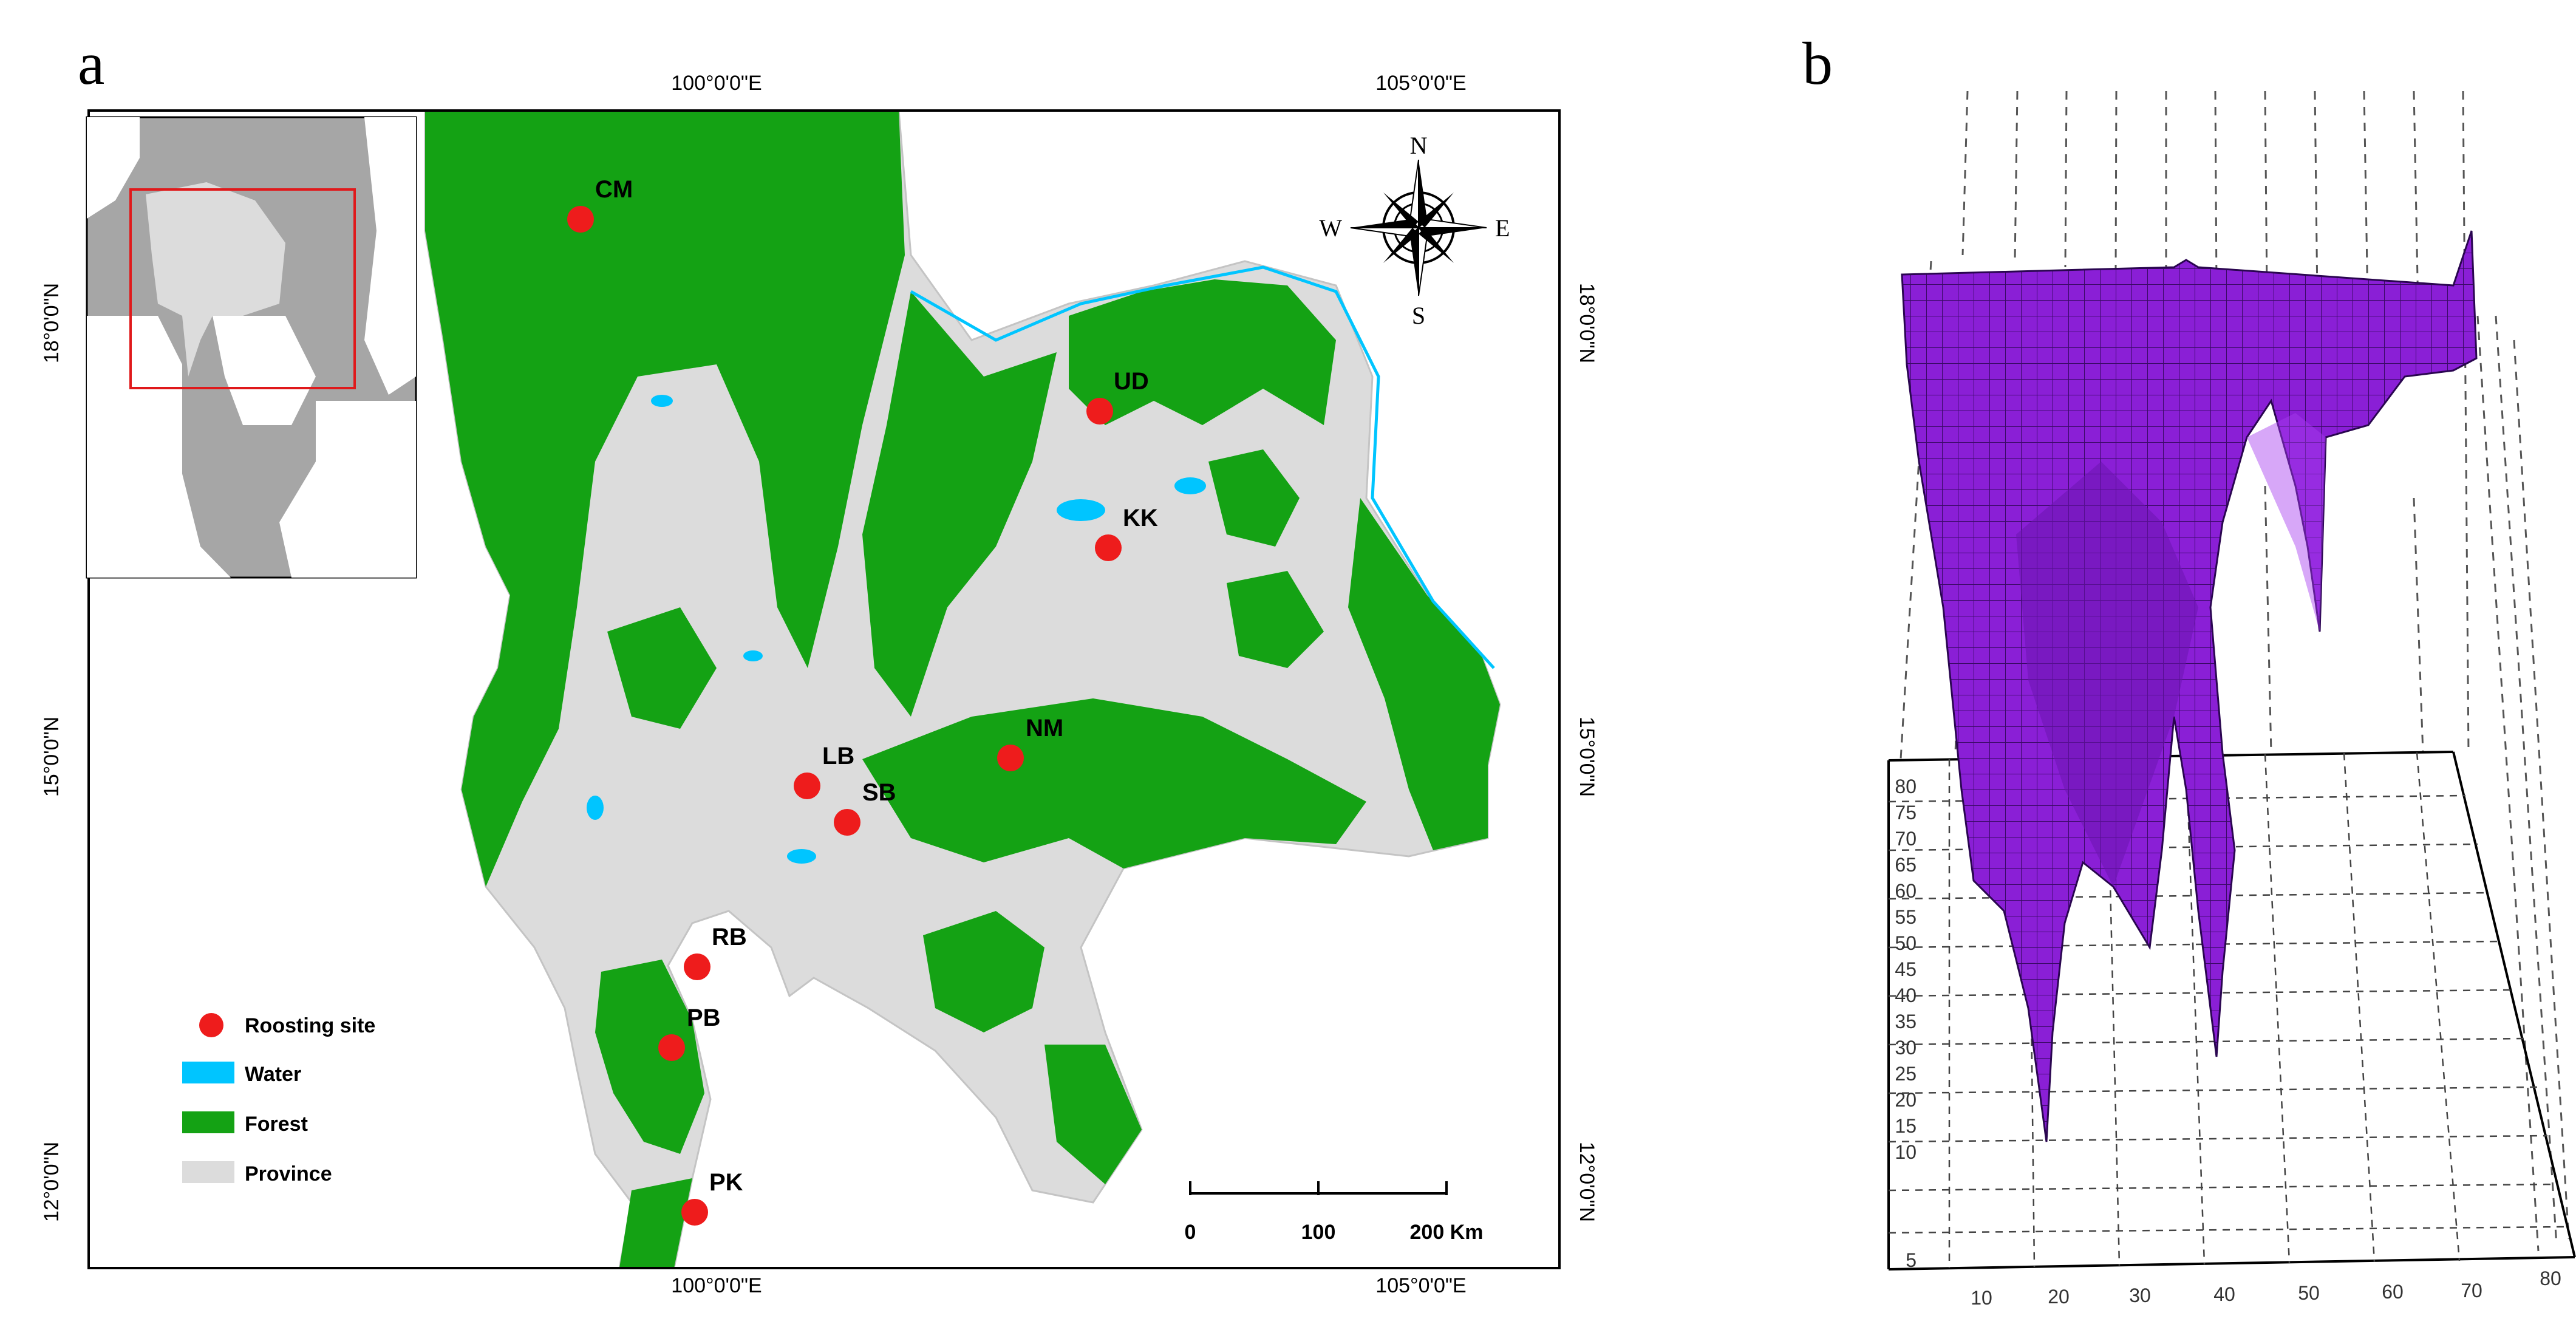  I want to click on x-tick-80: 80, so click(2550, 1278).